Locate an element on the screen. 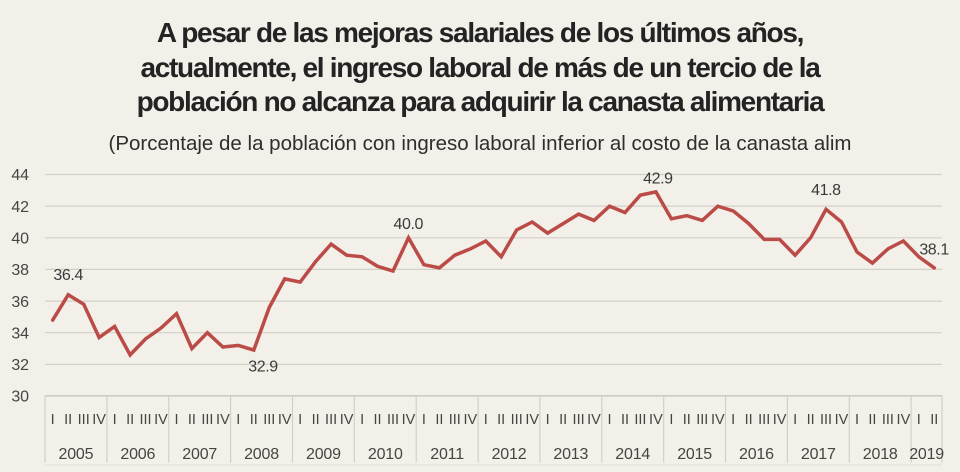 This screenshot has width=960, height=472. svg-text: 2015 is located at coordinates (694, 454).